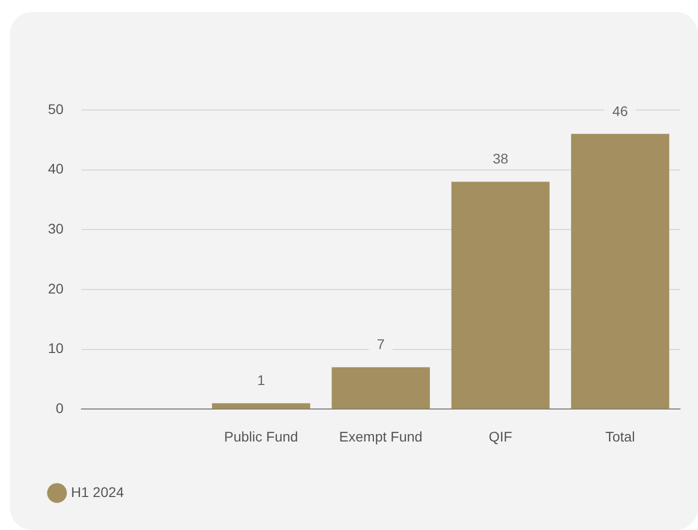  What do you see at coordinates (56, 348) in the screenshot?
I see `y-tick-label: 10` at bounding box center [56, 348].